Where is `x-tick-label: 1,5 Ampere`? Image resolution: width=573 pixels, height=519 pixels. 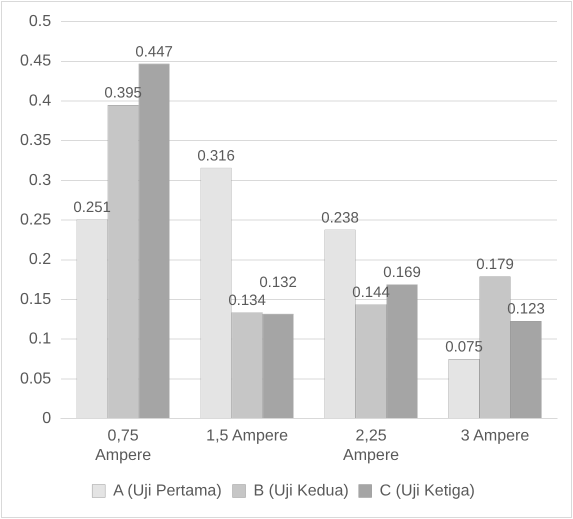
x-tick-label: 1,5 Ampere is located at coordinates (247, 436).